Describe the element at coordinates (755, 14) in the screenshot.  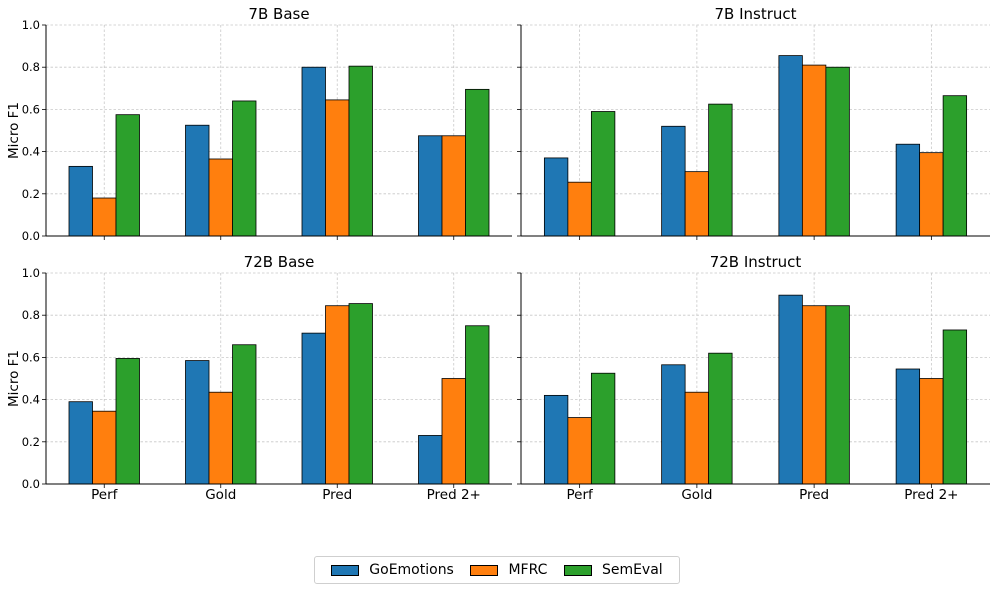
I see `panel-title: 7B Instruct` at that location.